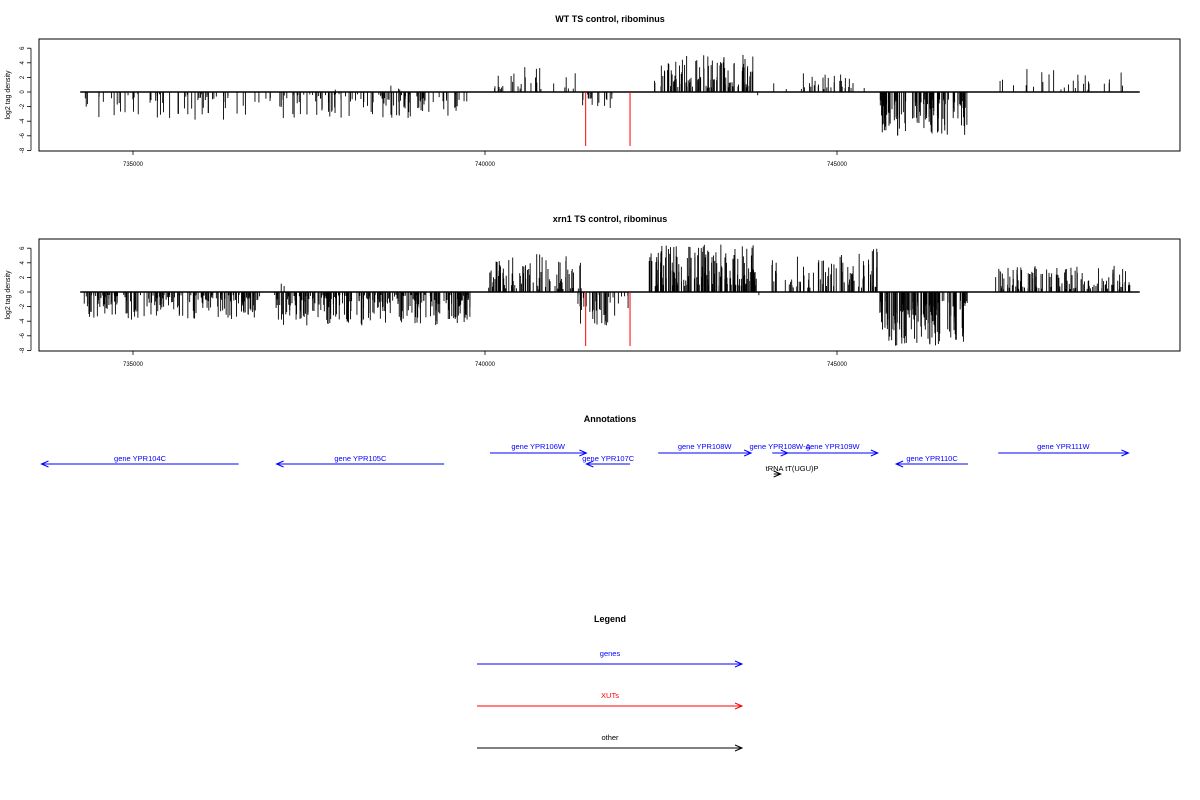  Describe the element at coordinates (610, 219) in the screenshot. I see `panel-title: xrn1 TS control, ribominus` at that location.